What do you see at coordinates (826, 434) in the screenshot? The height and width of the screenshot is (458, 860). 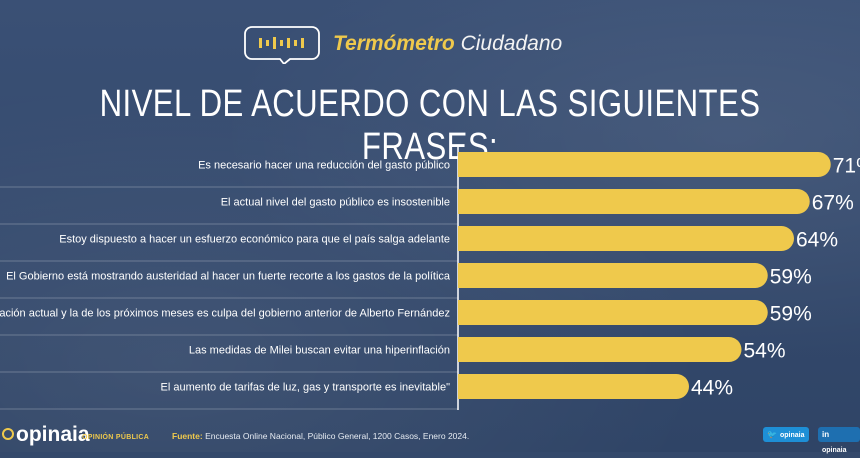 I see `linkedin-icon: in` at bounding box center [826, 434].